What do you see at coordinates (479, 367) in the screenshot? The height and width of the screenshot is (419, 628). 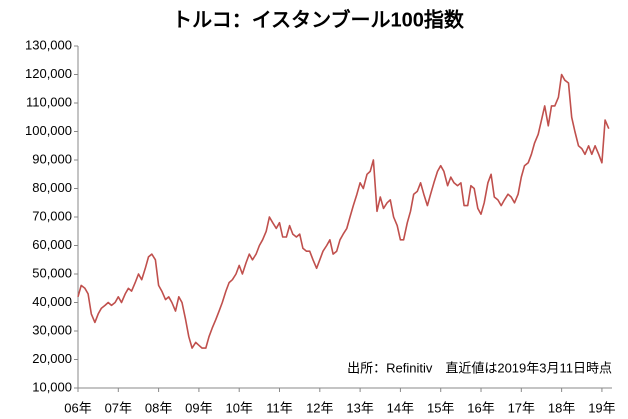 I see `annotation: 出所：Refinitiv 直近値は2019年3月11日時点` at bounding box center [479, 367].